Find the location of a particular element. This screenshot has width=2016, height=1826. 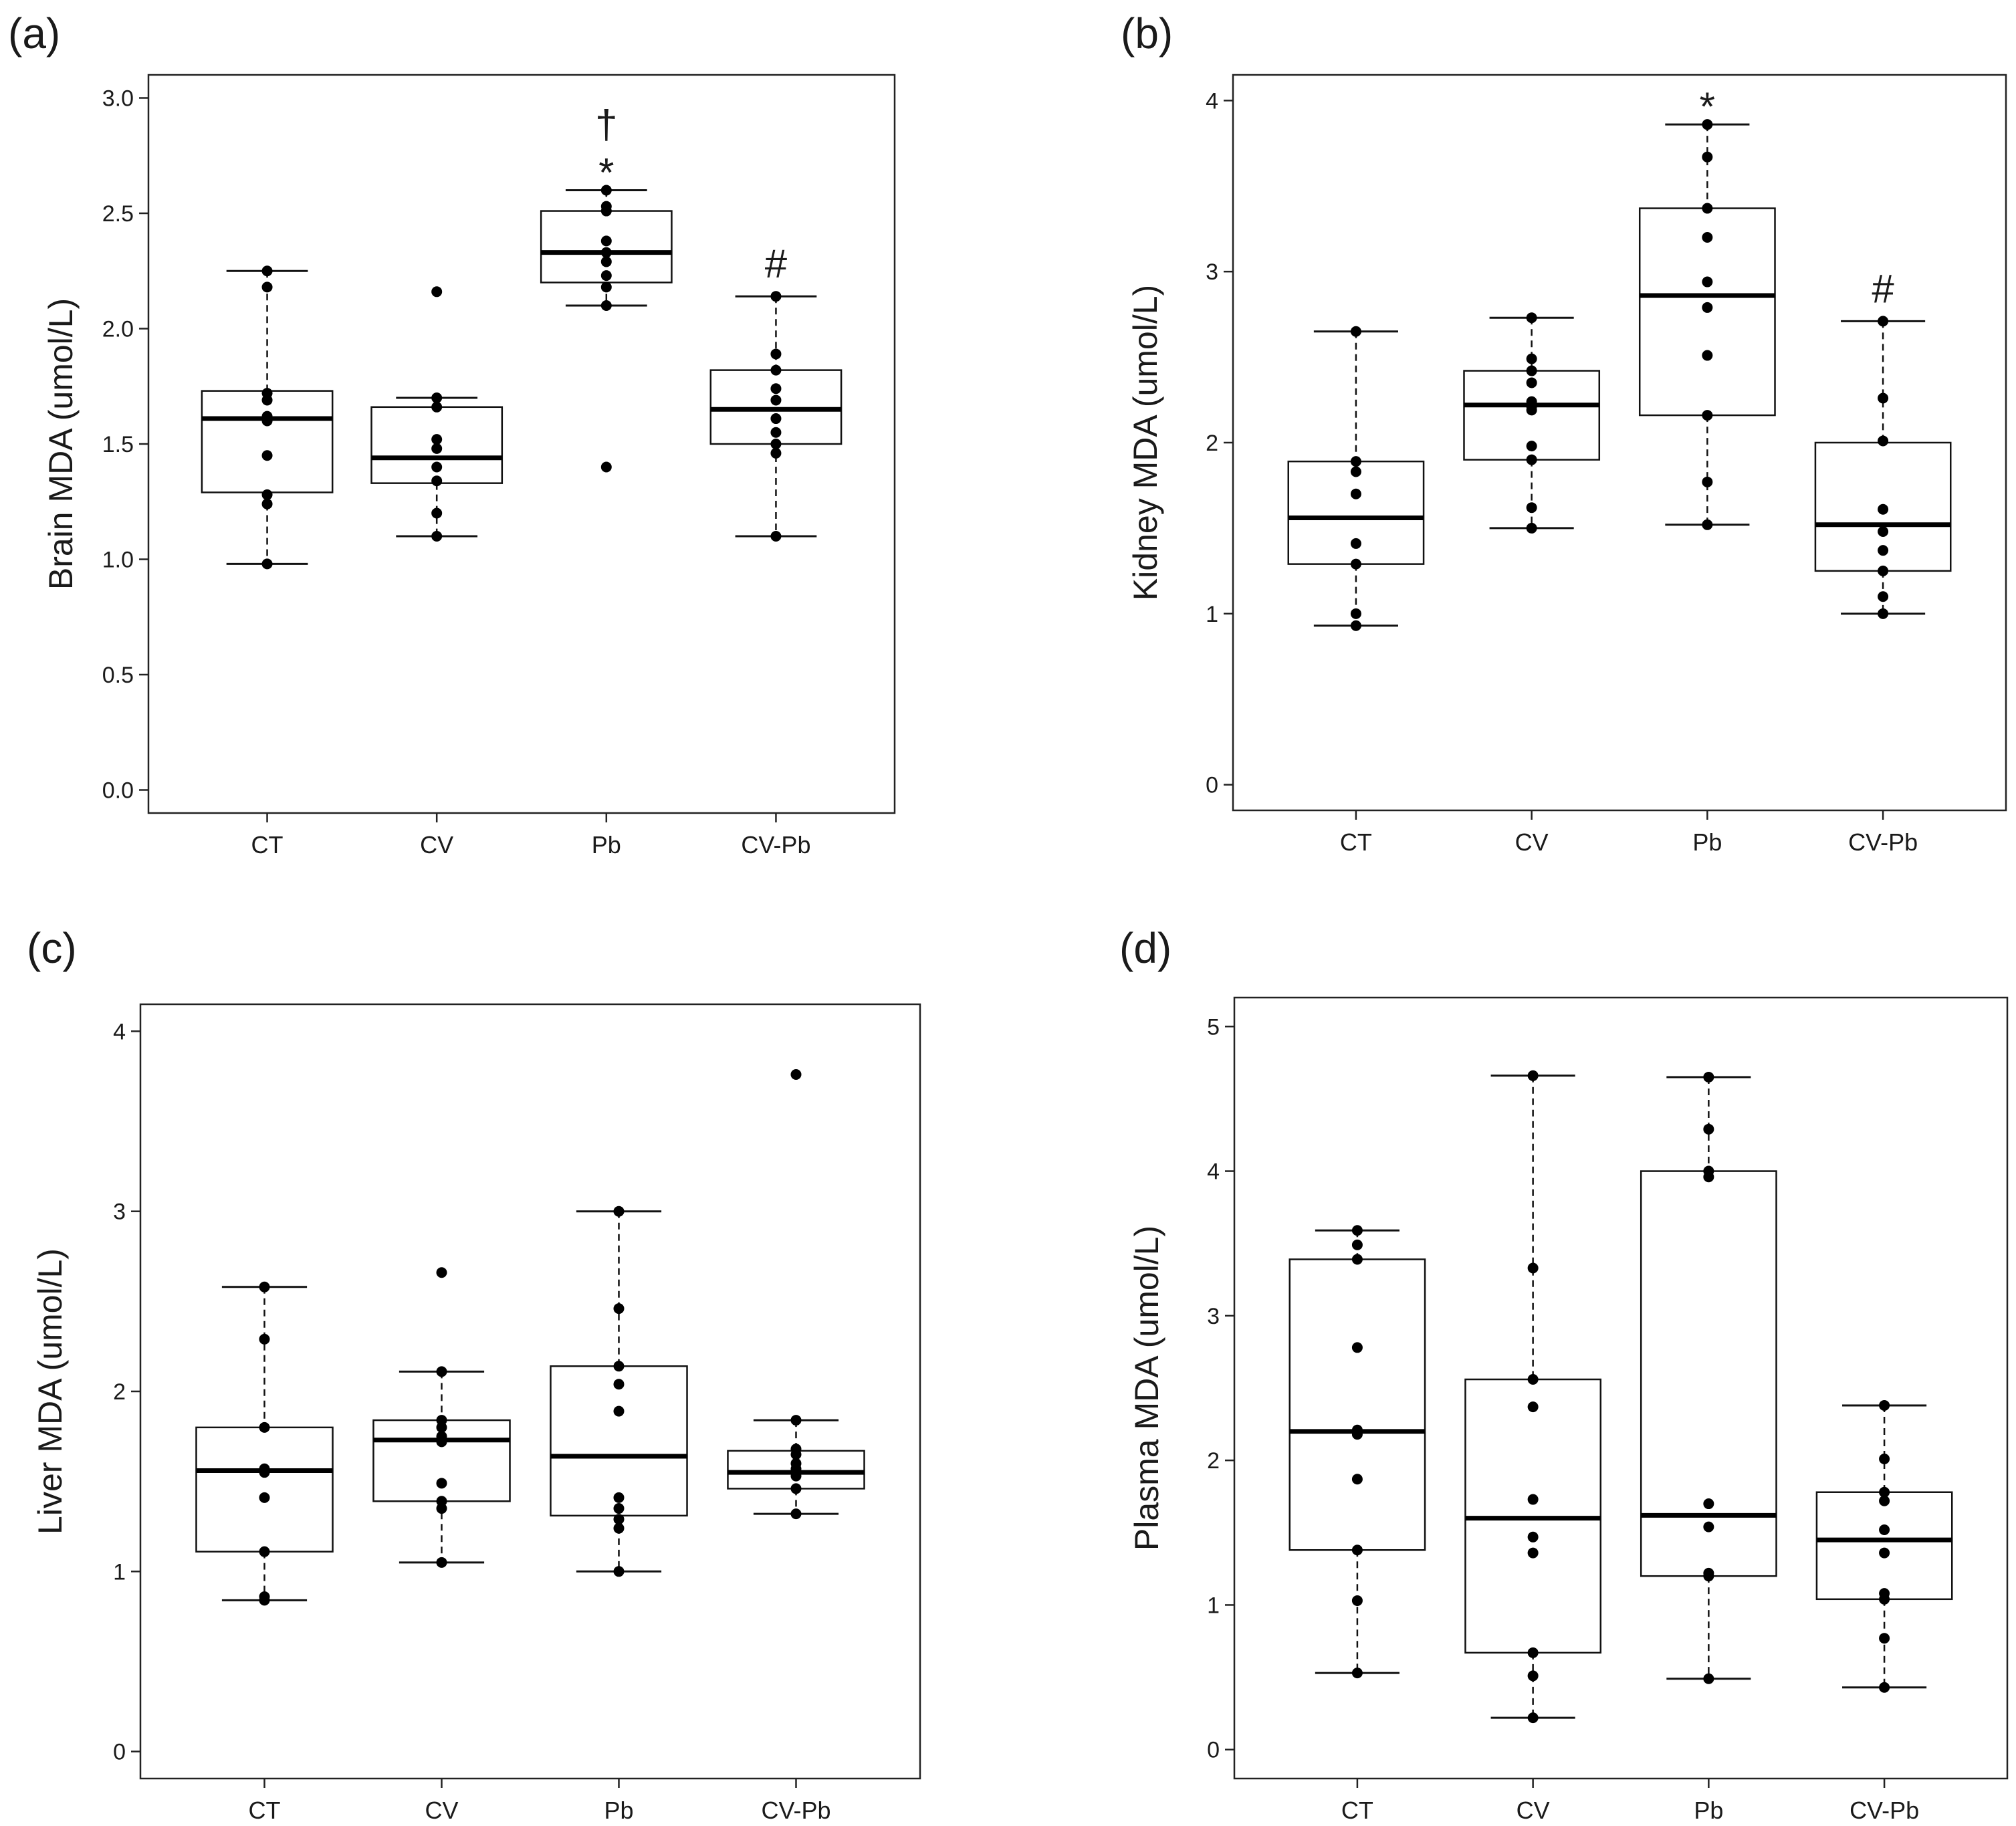

panel-c-group-ct is located at coordinates (264, 1443).